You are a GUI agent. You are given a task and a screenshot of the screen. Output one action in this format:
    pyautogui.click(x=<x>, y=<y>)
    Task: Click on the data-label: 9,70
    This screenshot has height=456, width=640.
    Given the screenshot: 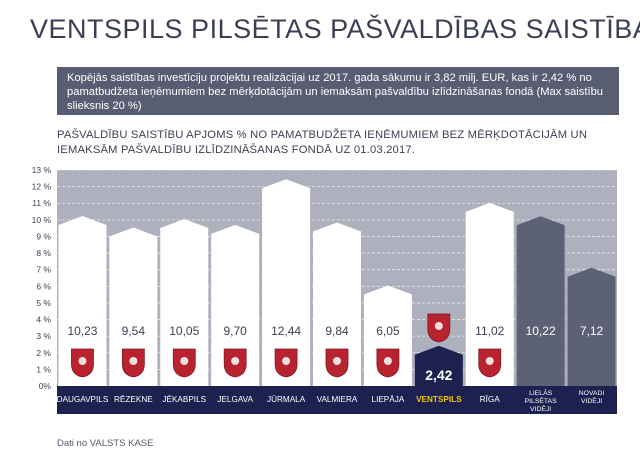 What is the action you would take?
    pyautogui.click(x=236, y=331)
    